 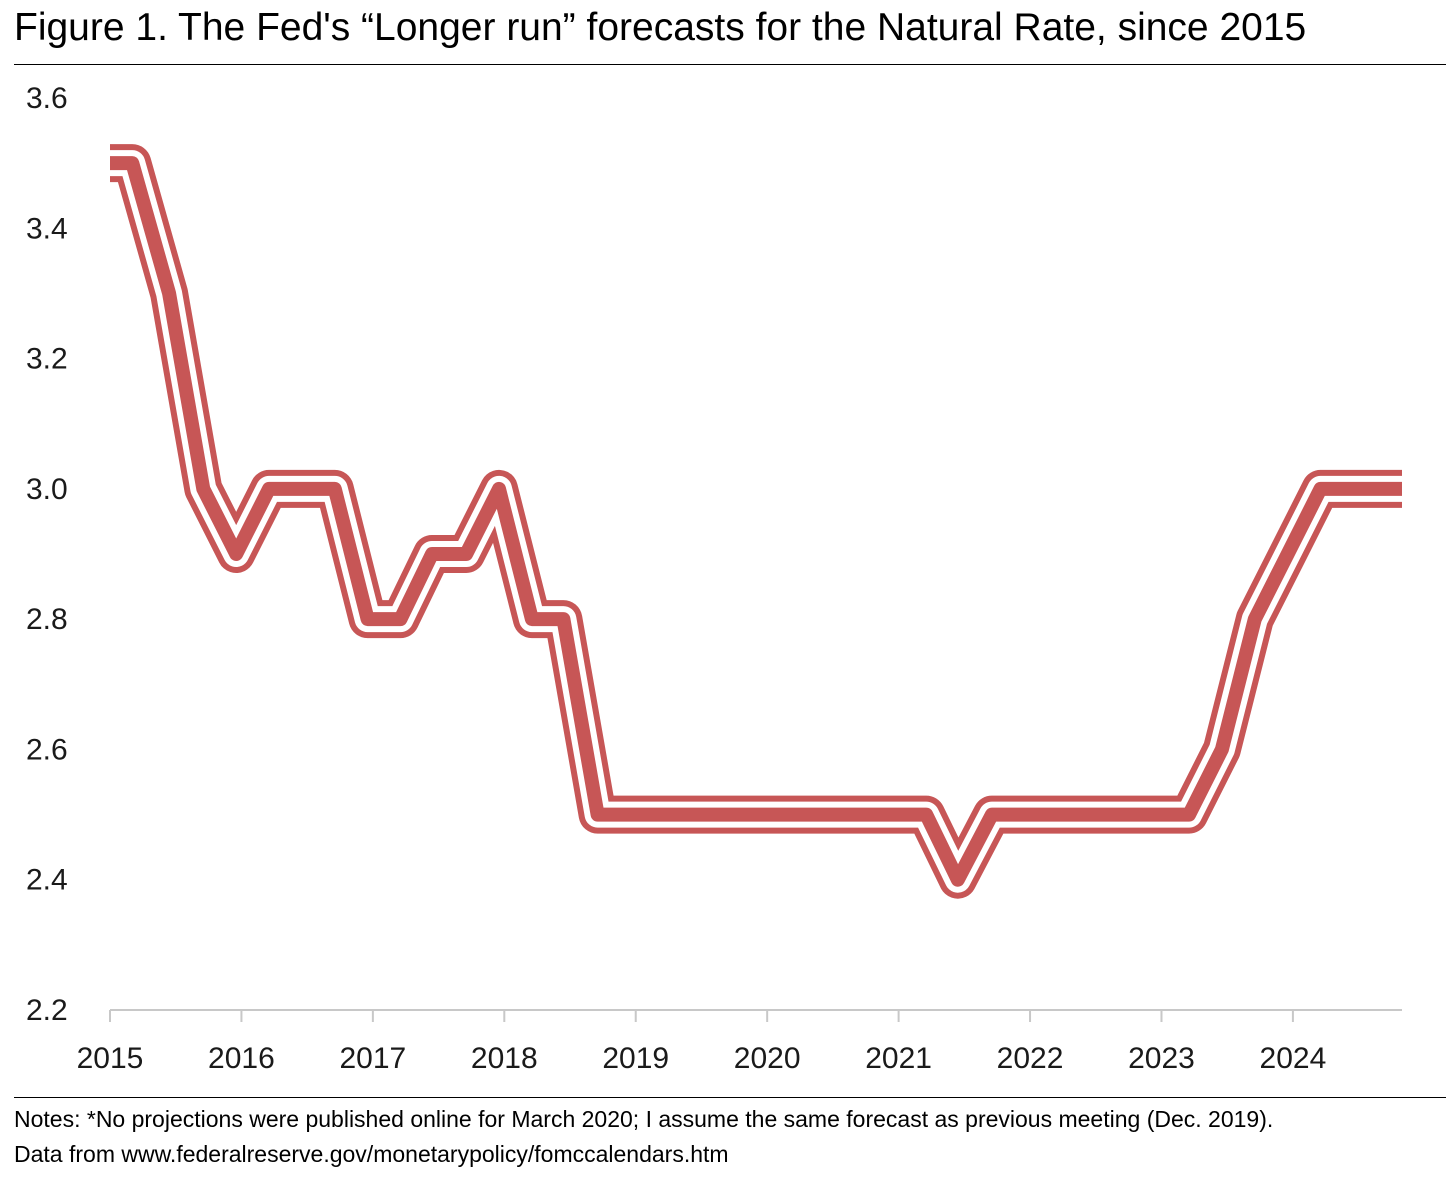 I want to click on x-tick-label: 2021, so click(x=898, y=1058).